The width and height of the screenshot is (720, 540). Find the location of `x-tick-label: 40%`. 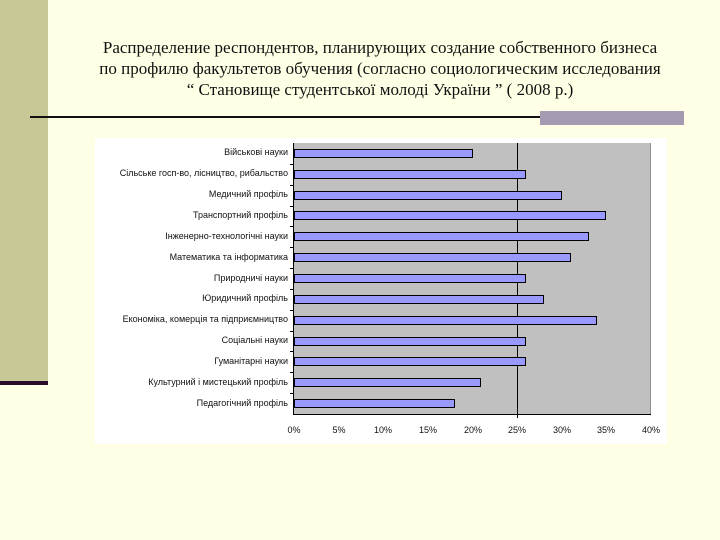

x-tick-label: 40% is located at coordinates (651, 430).